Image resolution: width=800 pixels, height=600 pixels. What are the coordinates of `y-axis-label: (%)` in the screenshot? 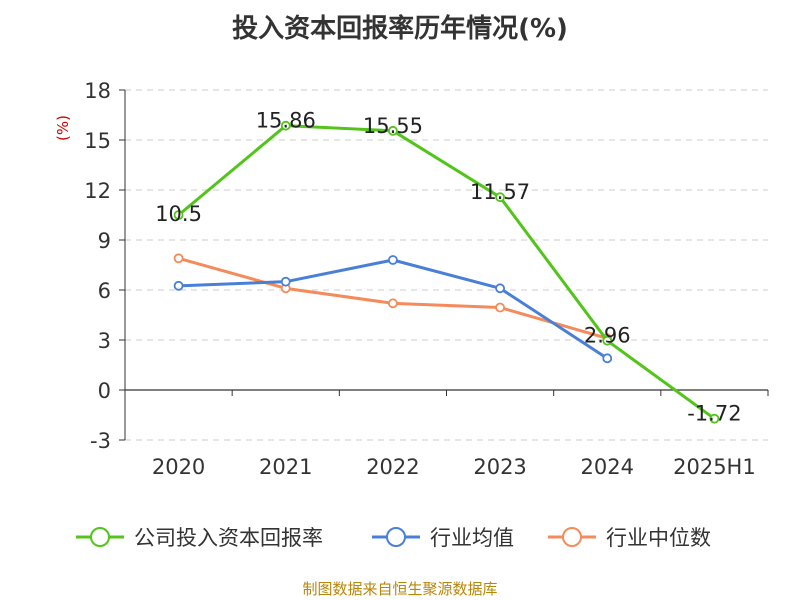 It's located at (63, 128).